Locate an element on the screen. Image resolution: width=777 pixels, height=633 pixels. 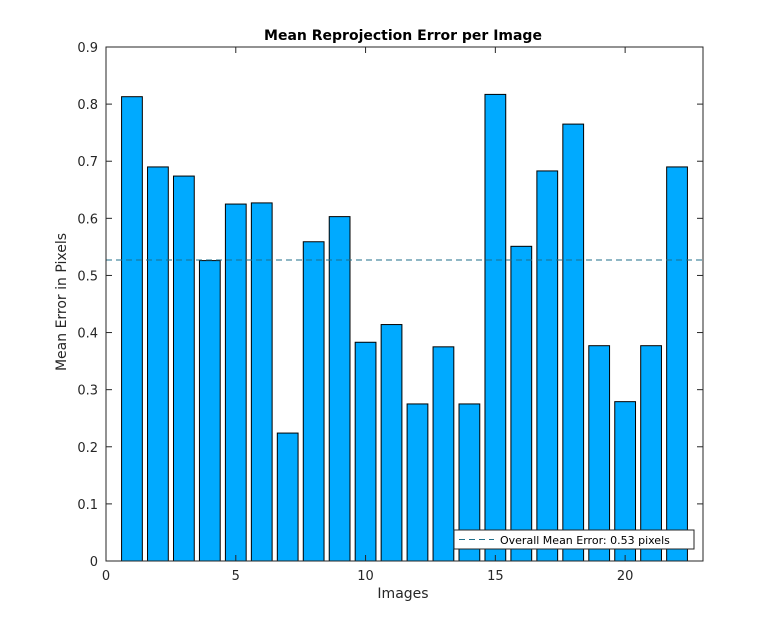
chart-title: Mean Reprojection Error per Image is located at coordinates (403, 36).